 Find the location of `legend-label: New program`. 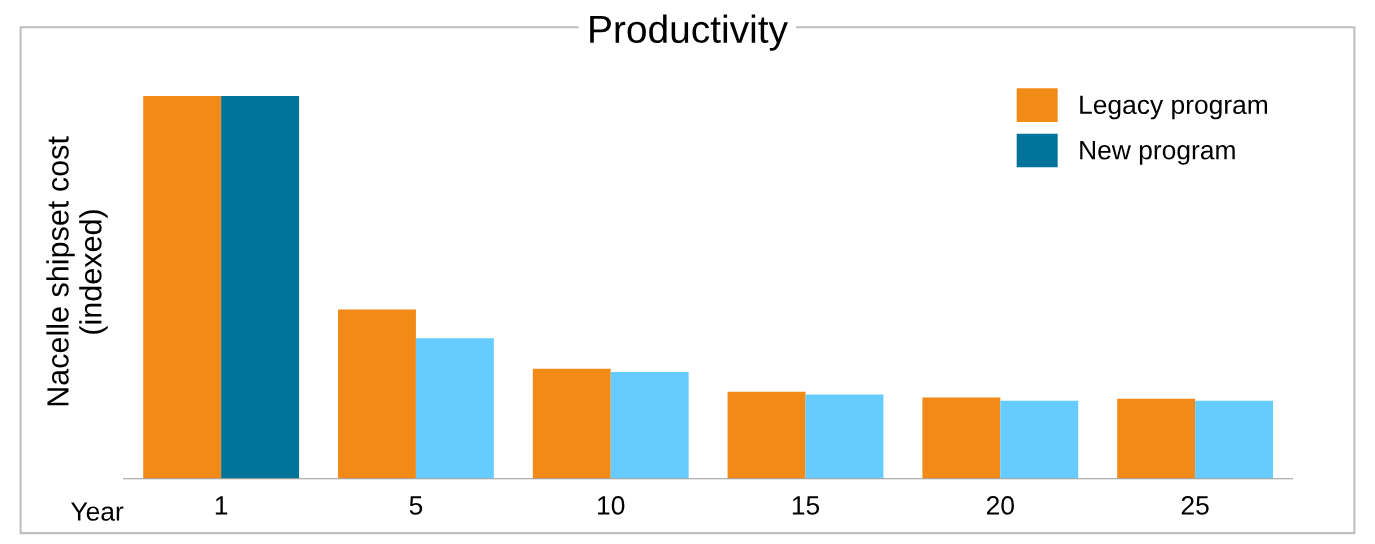

legend-label: New program is located at coordinates (1157, 153).